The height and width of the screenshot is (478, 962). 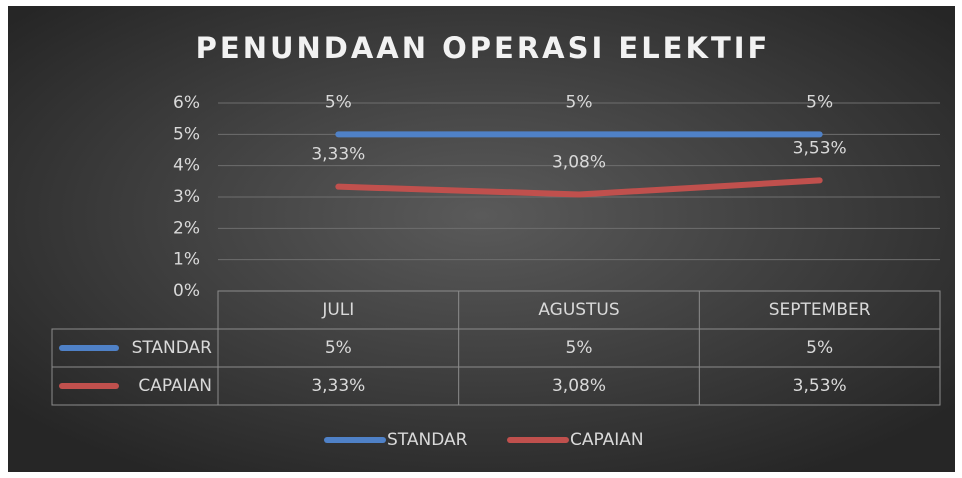 What do you see at coordinates (820, 386) in the screenshot?
I see `table-value: 3,53%` at bounding box center [820, 386].